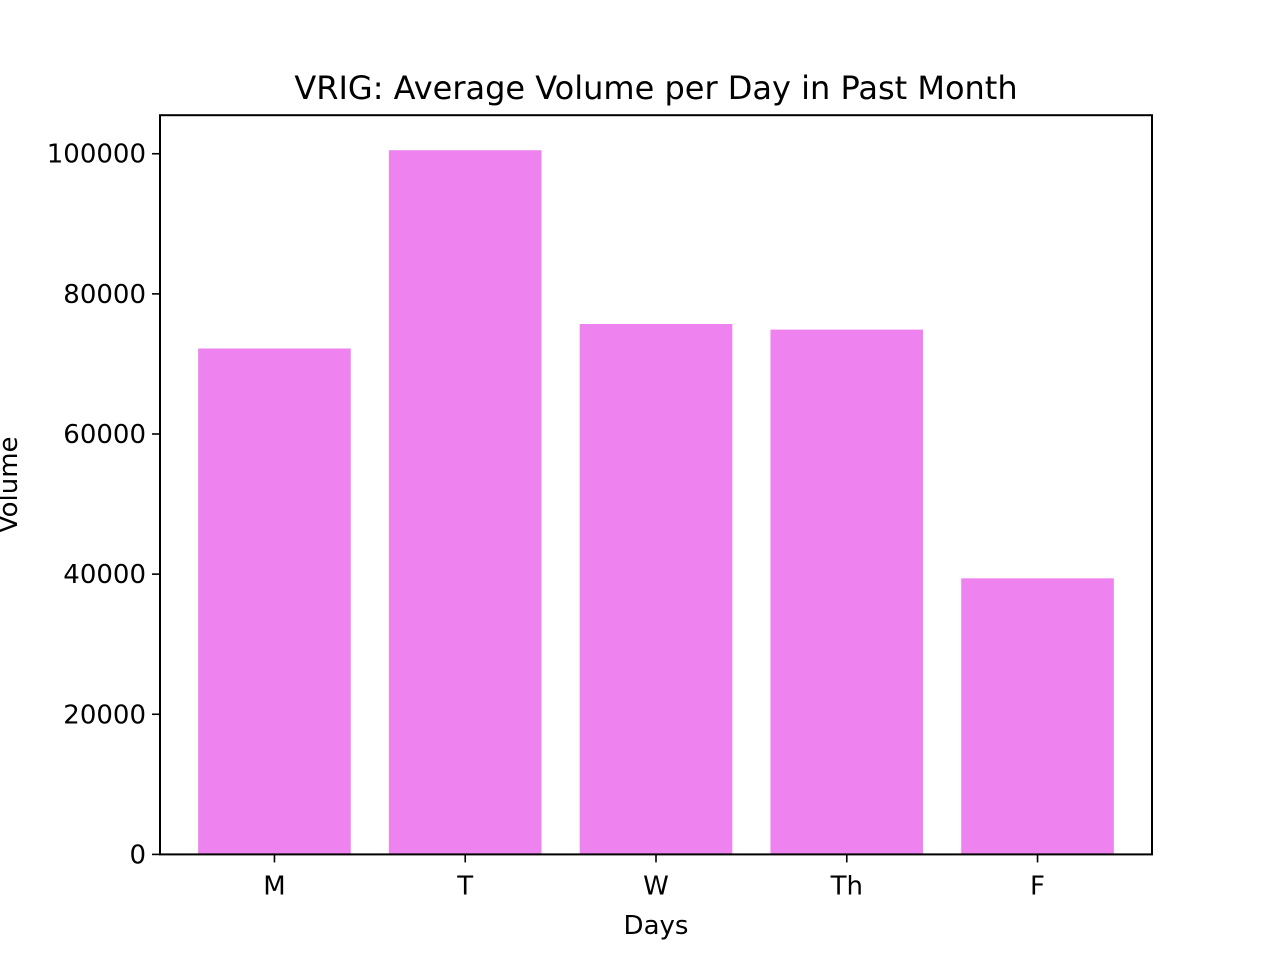 The width and height of the screenshot is (1280, 960). I want to click on bar-w, so click(656, 589).